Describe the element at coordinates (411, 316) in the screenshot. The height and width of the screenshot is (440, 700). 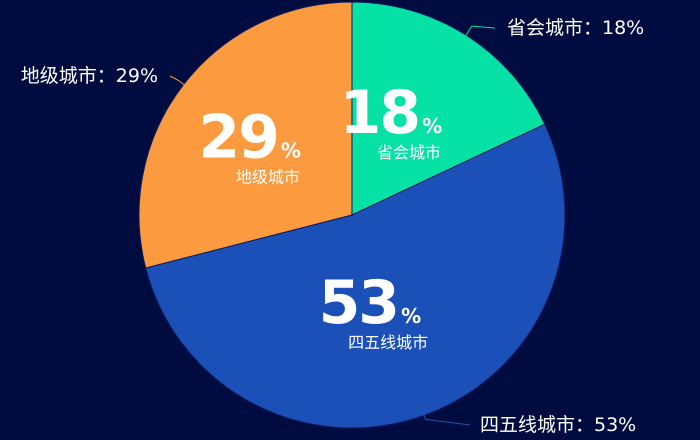
I see `inner-percent-sign-1: %` at that location.